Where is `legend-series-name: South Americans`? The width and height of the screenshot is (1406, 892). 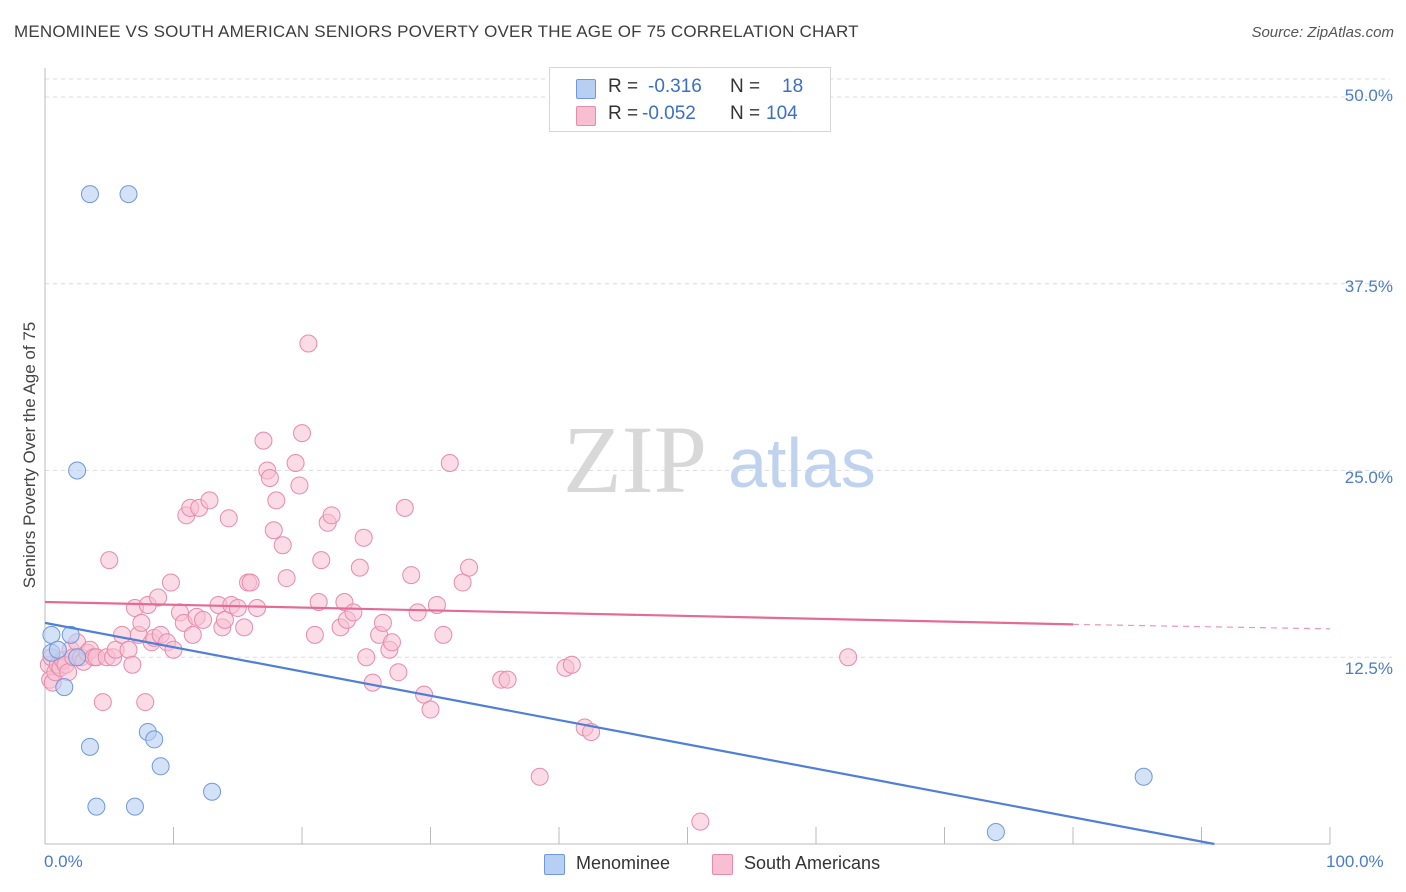 legend-series-name: South Americans is located at coordinates (812, 863).